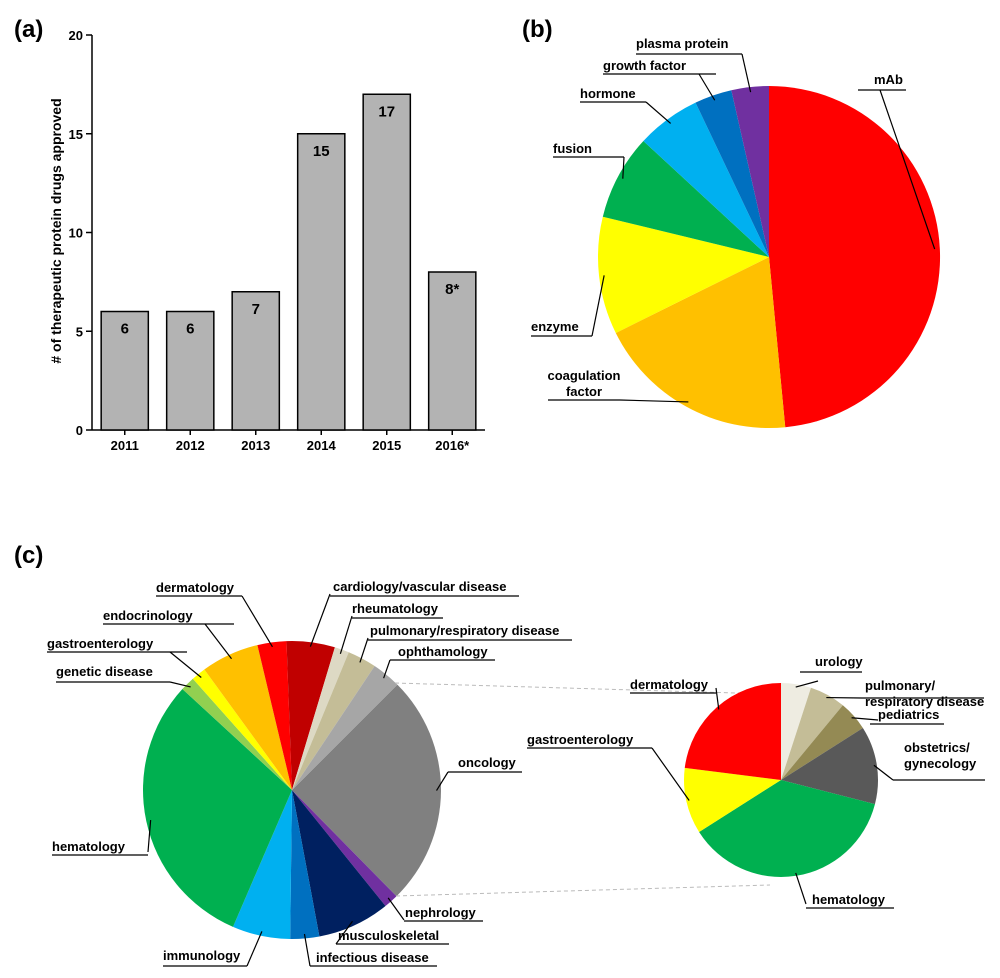 The width and height of the screenshot is (1000, 978). I want to click on pie-inset-leader-pediatrics, so click(865, 719).